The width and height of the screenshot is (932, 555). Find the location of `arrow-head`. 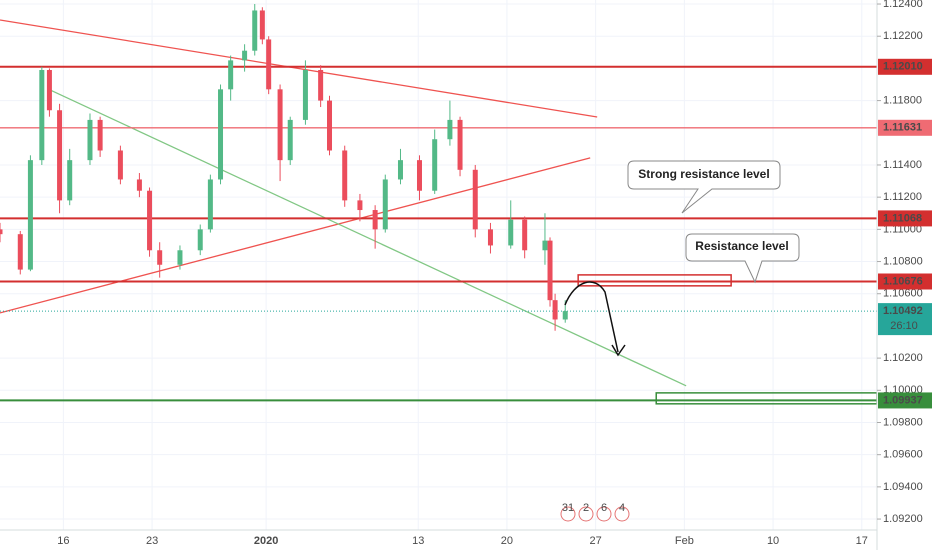

arrow-head is located at coordinates (618, 350).